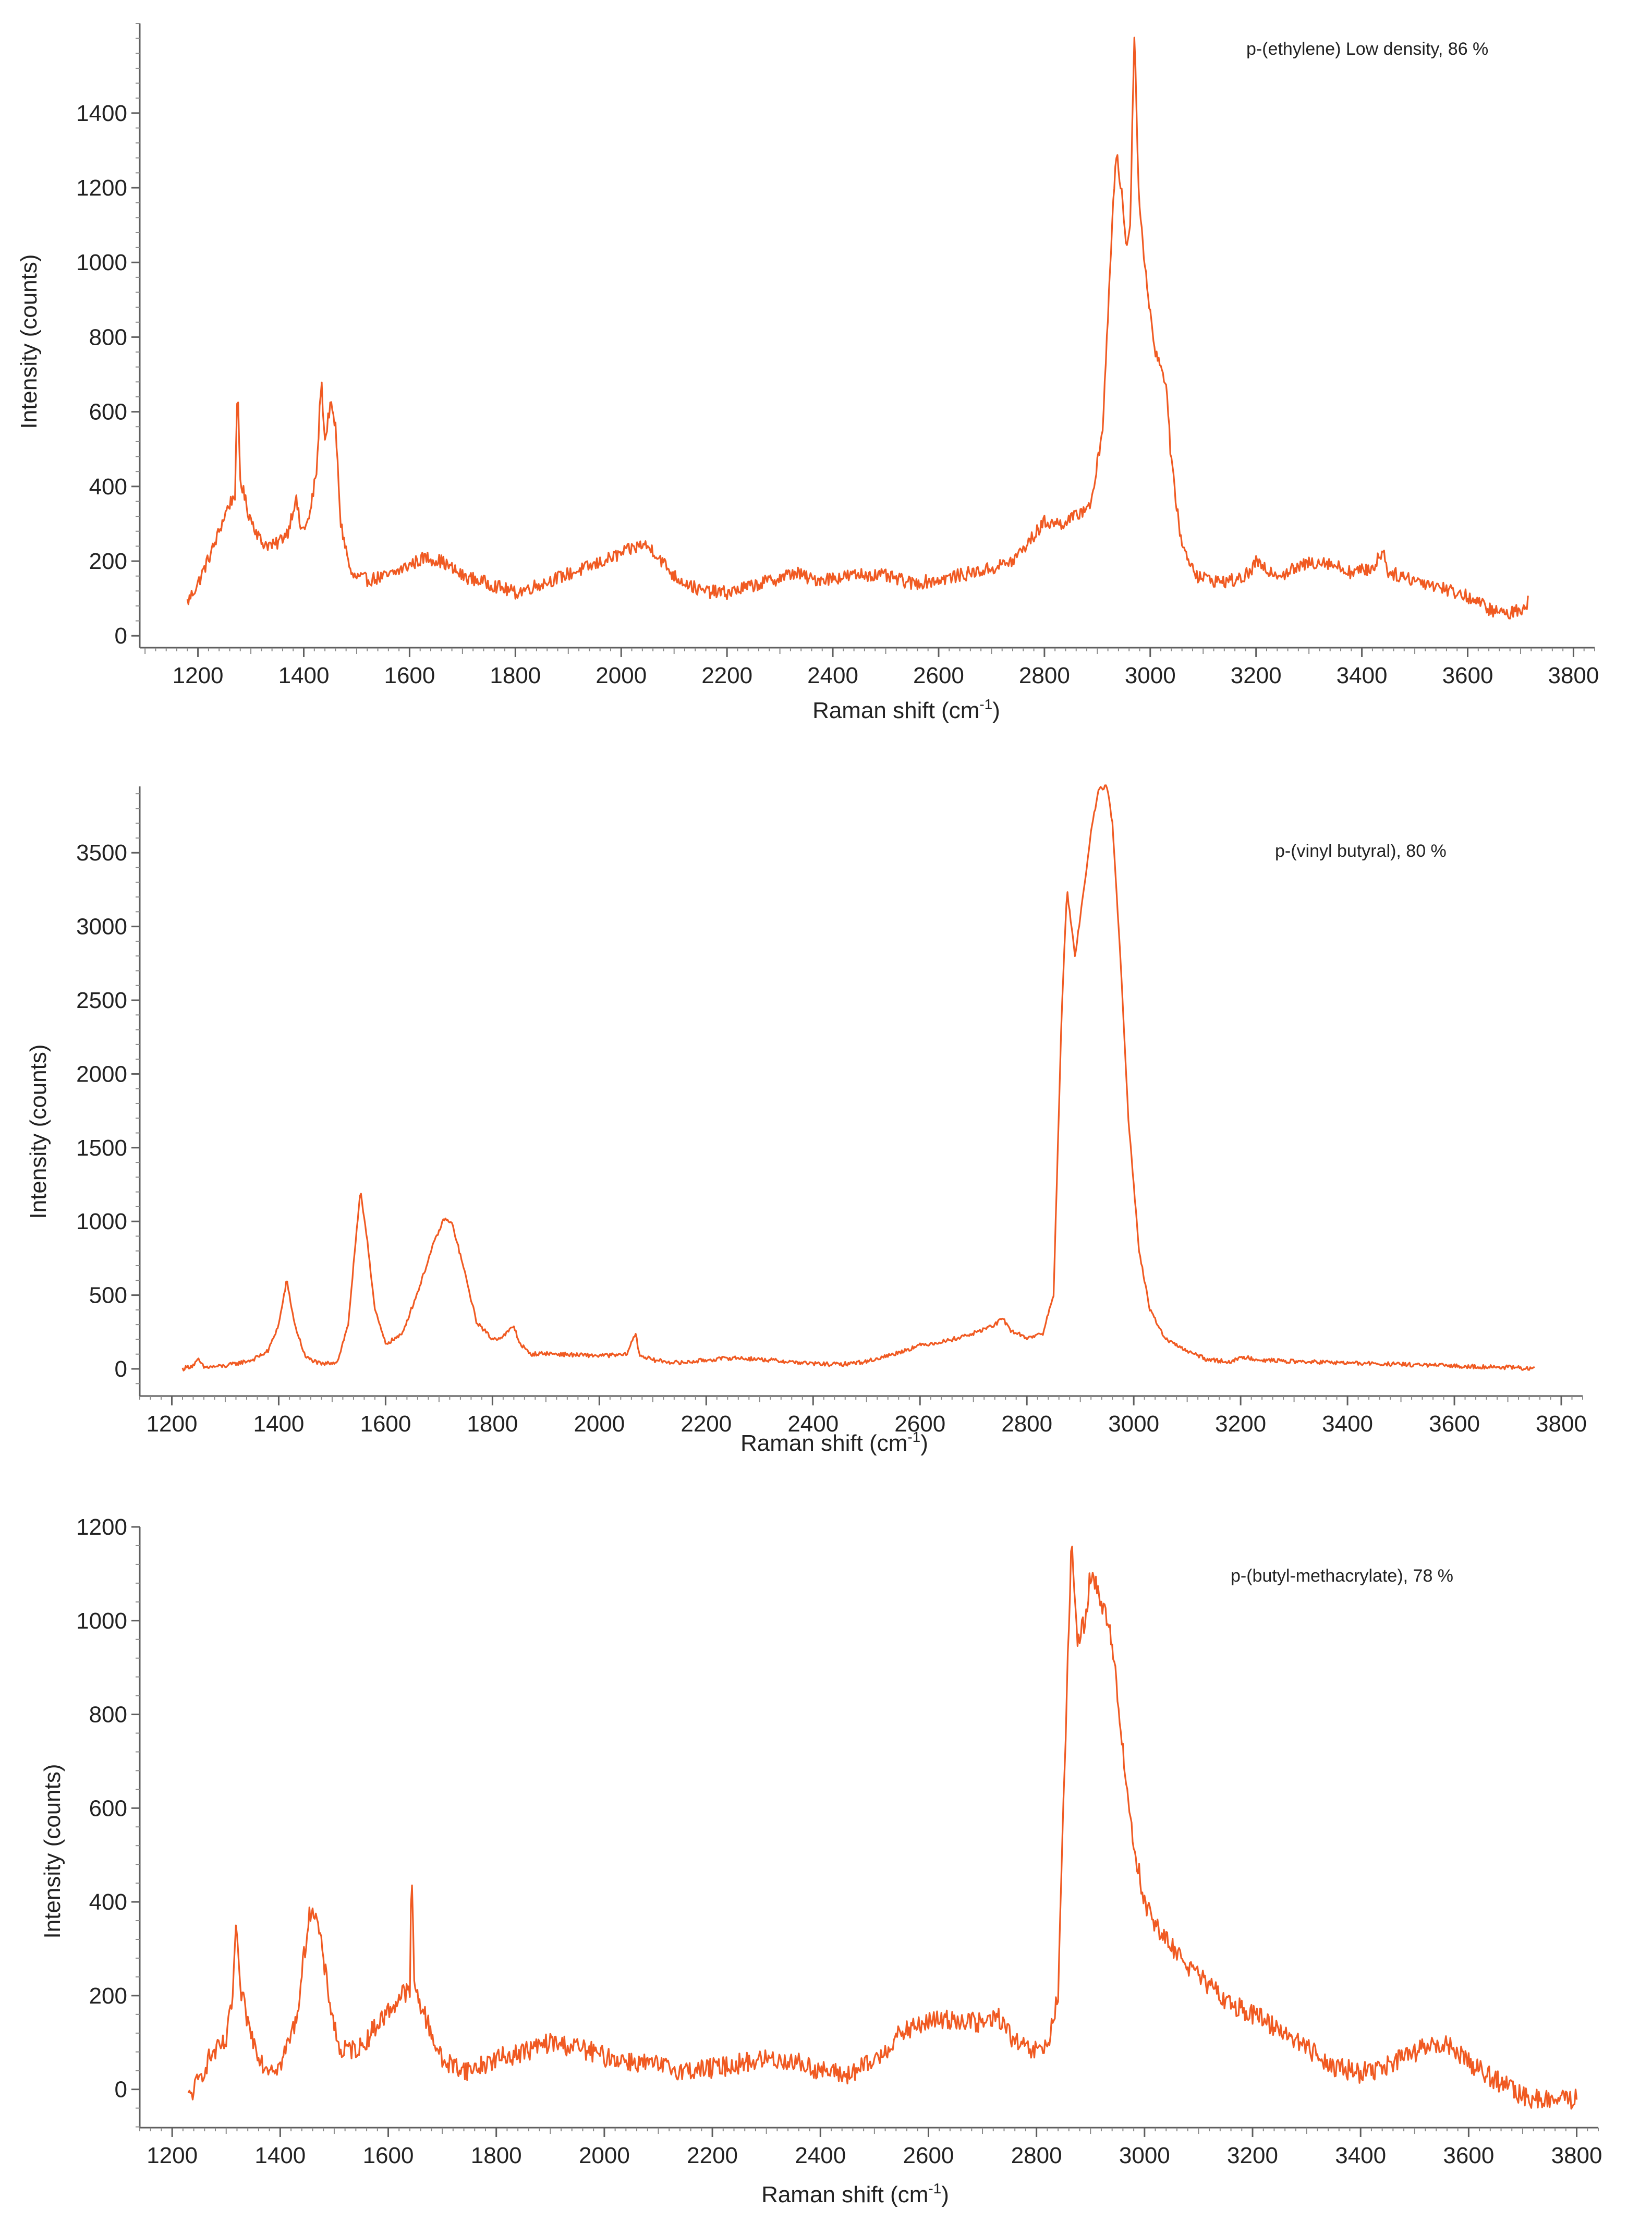  What do you see at coordinates (108, 1295) in the screenshot?
I see `y-tick-label: 500` at bounding box center [108, 1295].